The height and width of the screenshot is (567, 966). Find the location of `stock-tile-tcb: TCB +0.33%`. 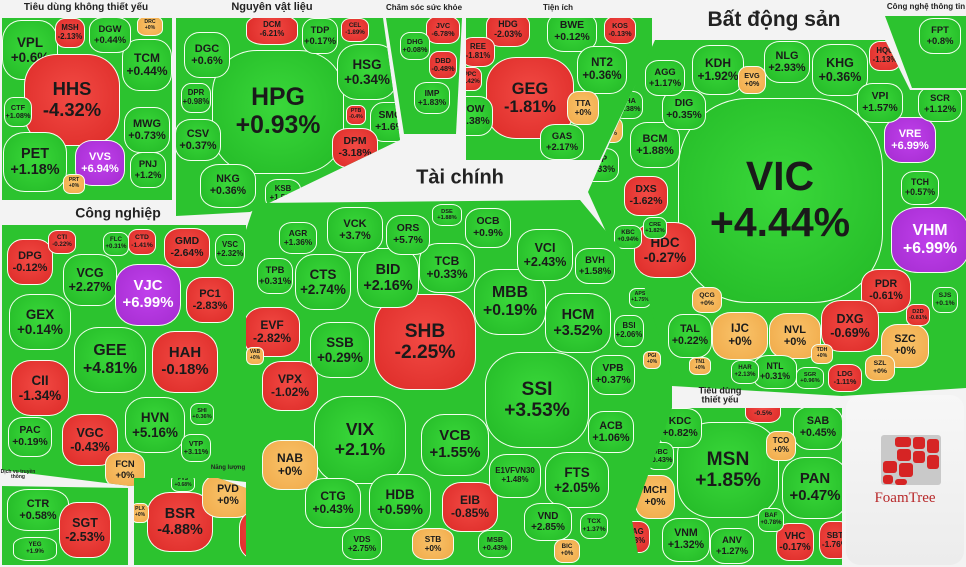

stock-tile-tcb: TCB +0.33% is located at coordinates (447, 268).